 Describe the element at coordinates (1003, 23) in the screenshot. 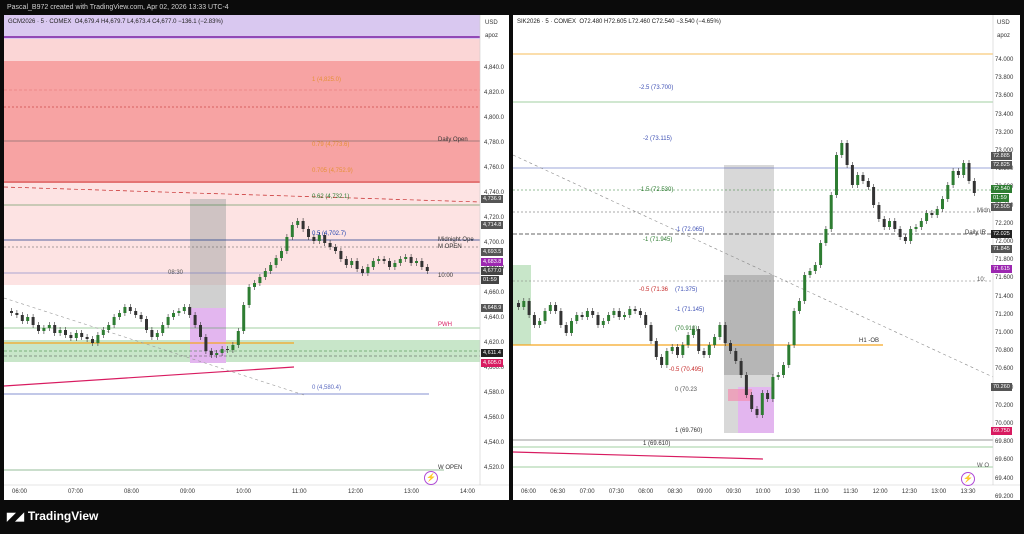

I see `right-currency: USD` at that location.